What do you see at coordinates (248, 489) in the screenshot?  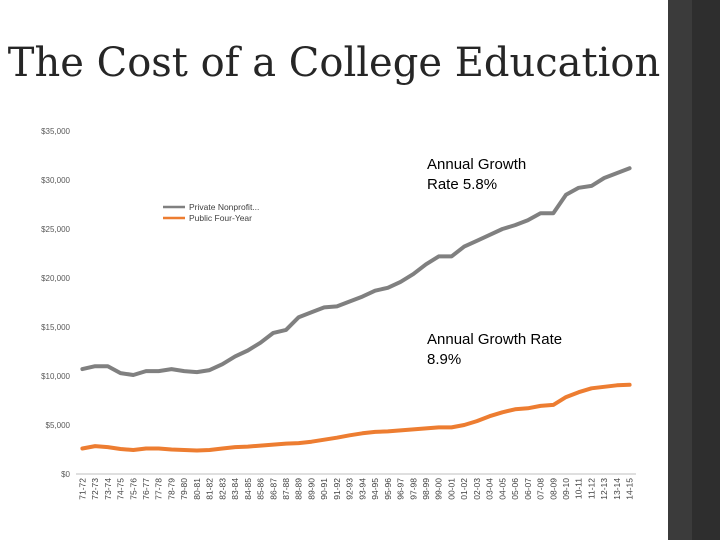 I see `x-tick-label: 84-85` at bounding box center [248, 489].